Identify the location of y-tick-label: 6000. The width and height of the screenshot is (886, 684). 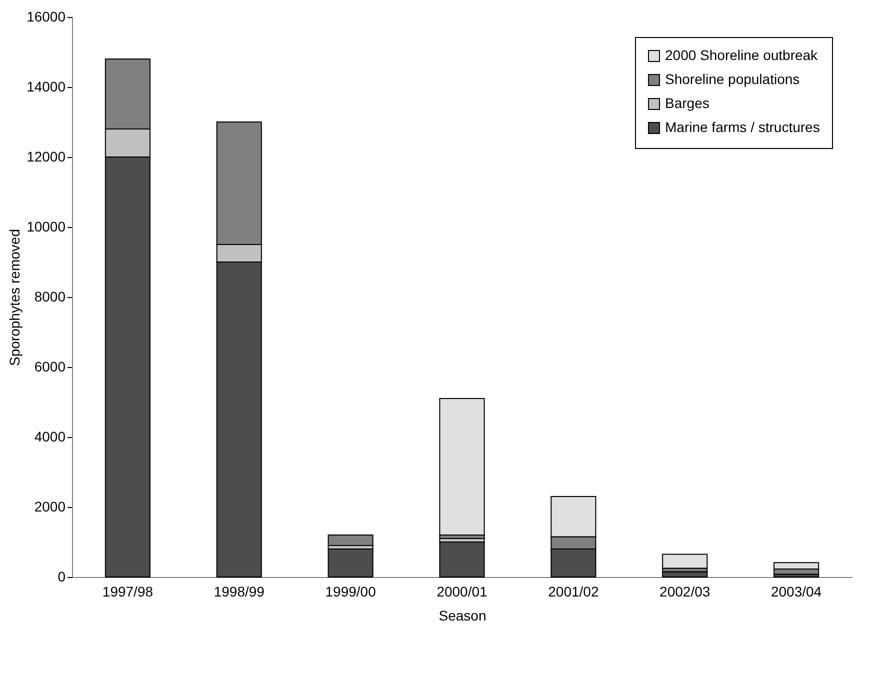
(50, 366).